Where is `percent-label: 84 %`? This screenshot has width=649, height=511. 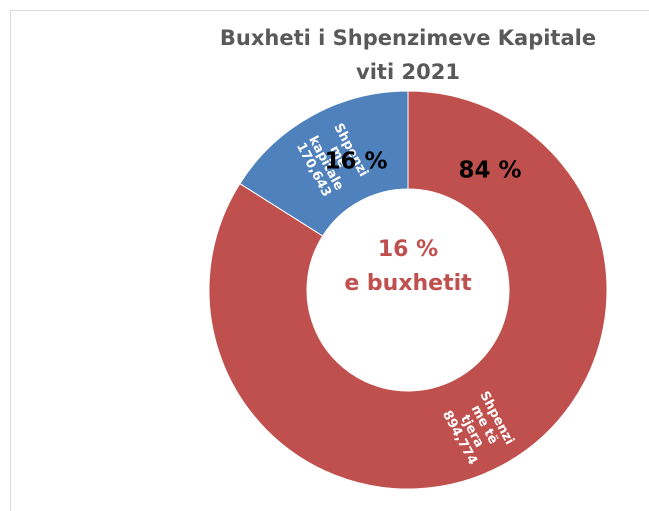 percent-label: 84 % is located at coordinates (489, 171).